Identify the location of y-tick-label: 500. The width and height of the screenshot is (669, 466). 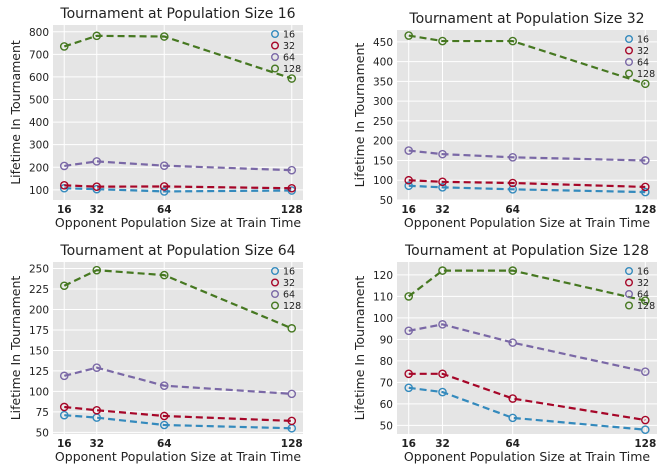
(39, 101).